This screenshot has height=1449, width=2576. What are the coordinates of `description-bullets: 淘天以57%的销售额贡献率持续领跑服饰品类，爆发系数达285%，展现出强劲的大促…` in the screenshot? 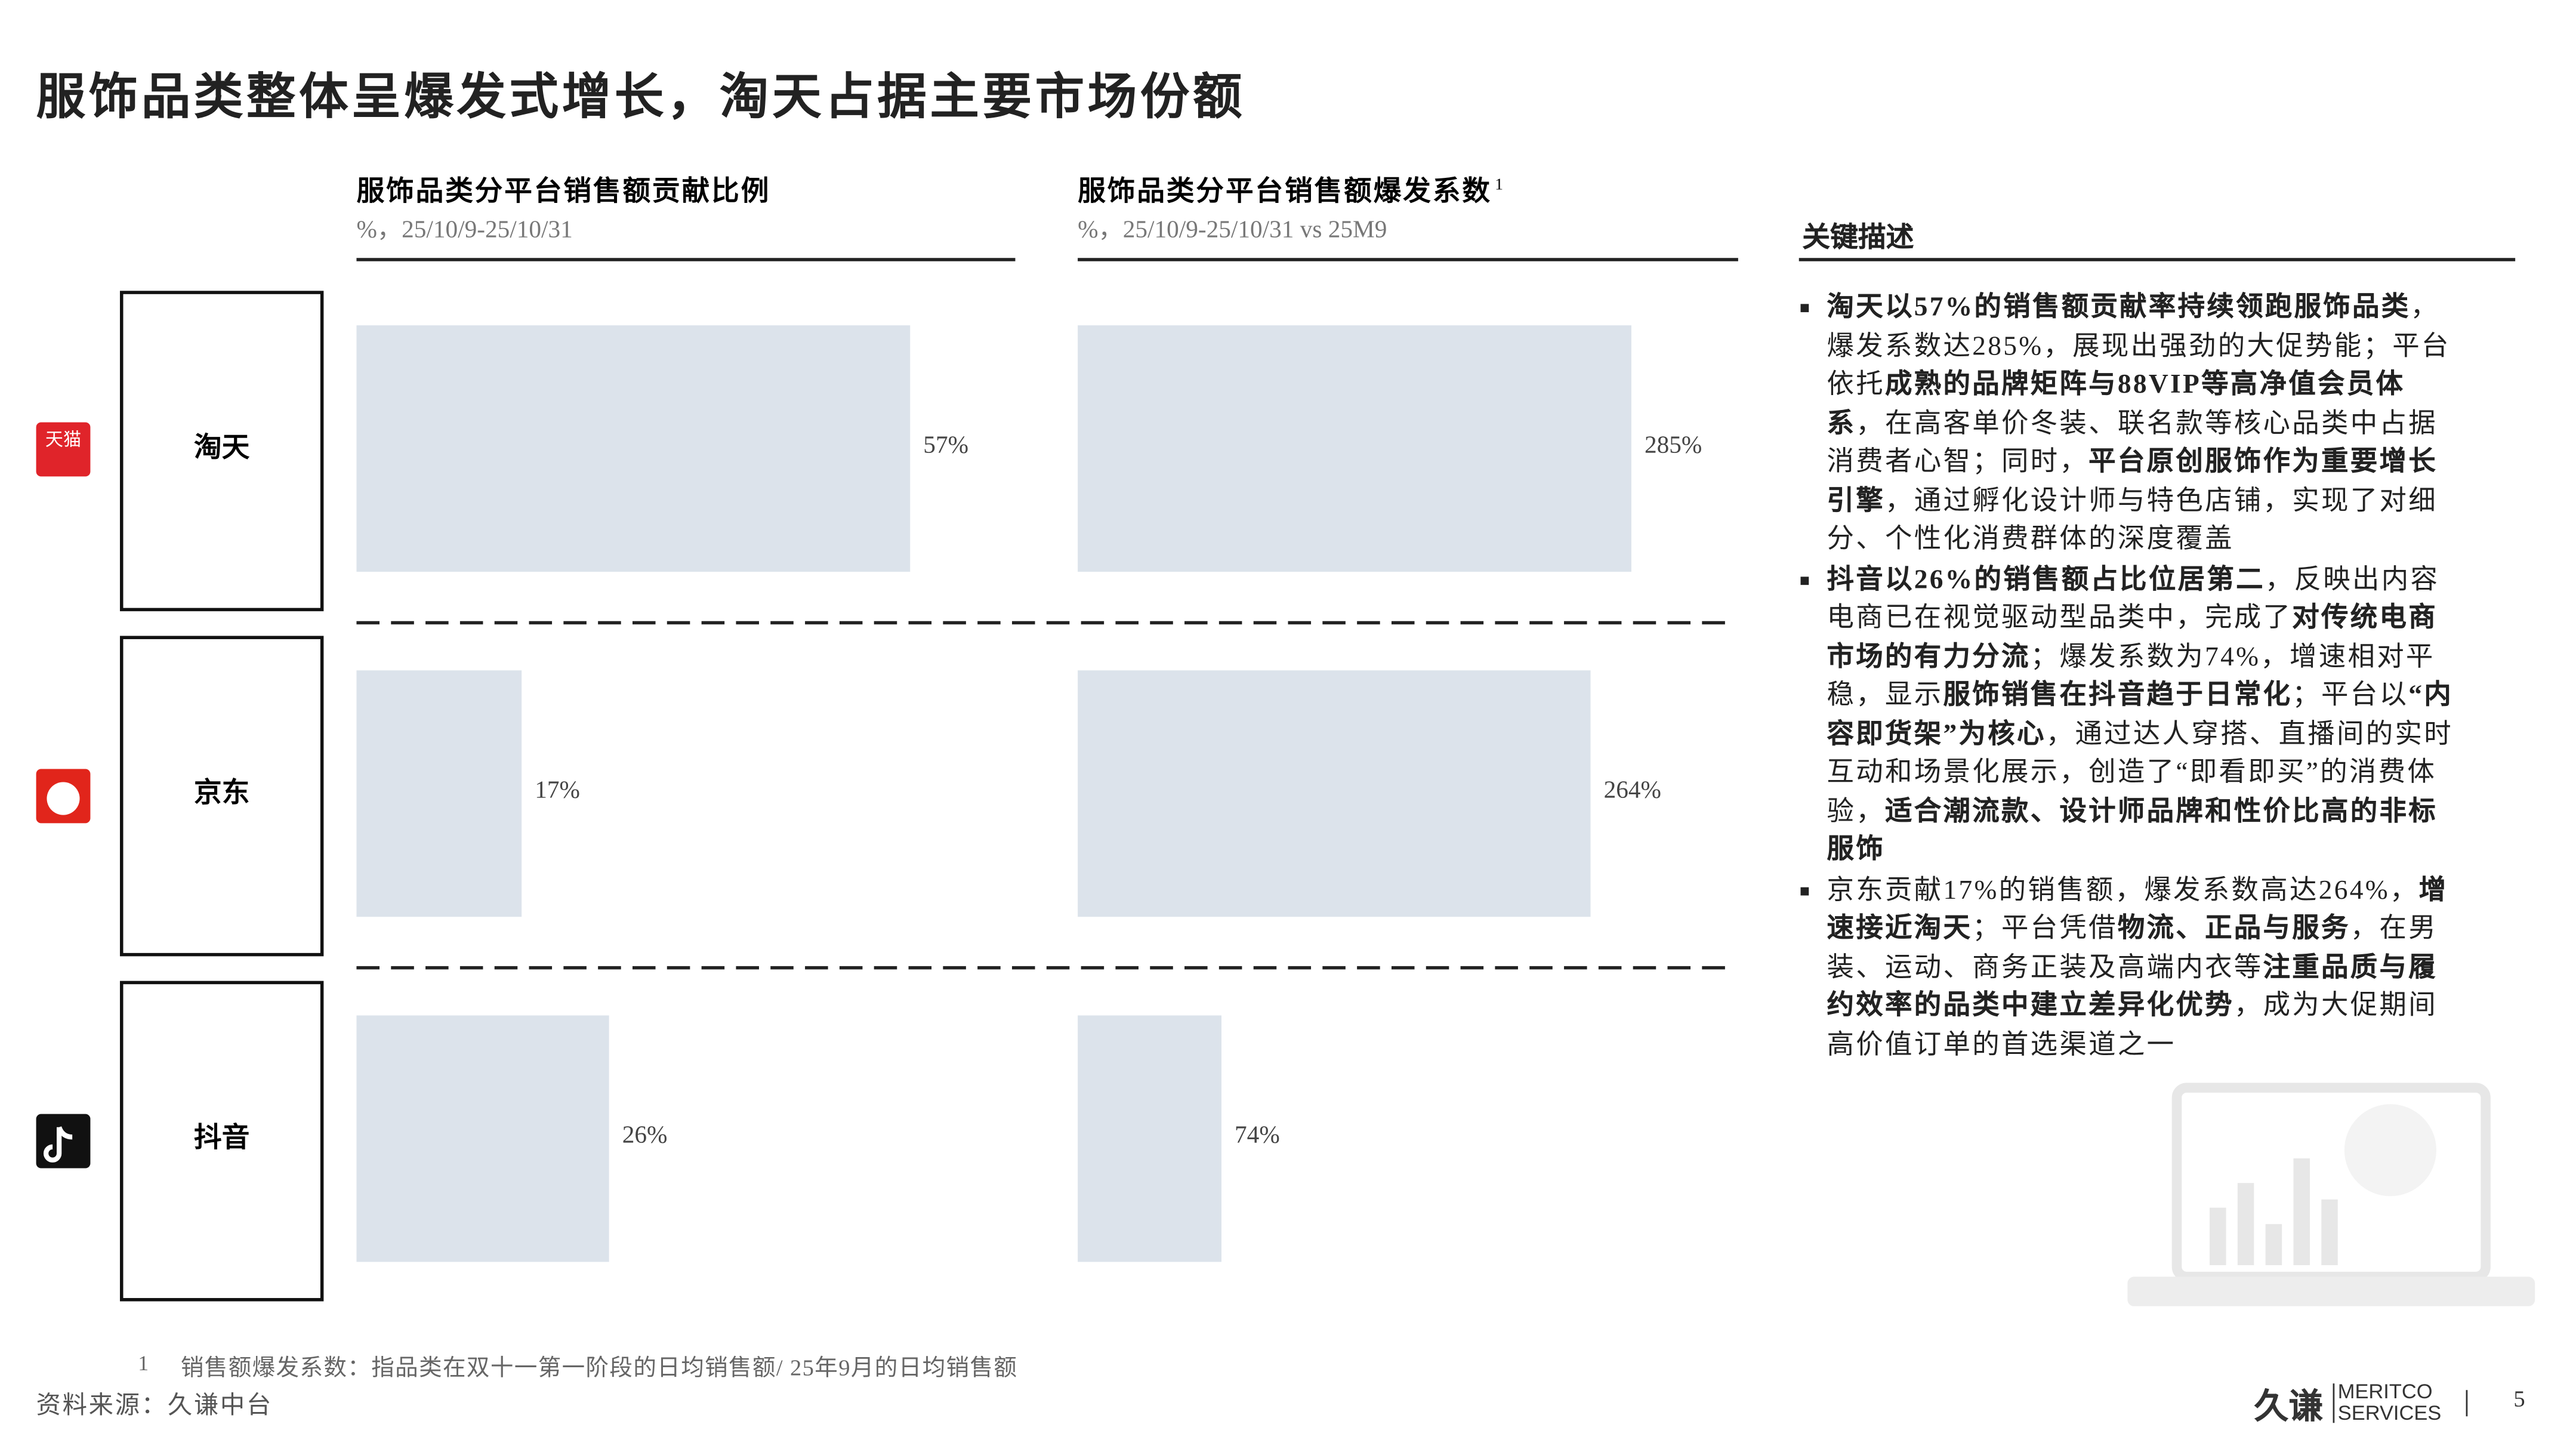 It's located at (2129, 676).